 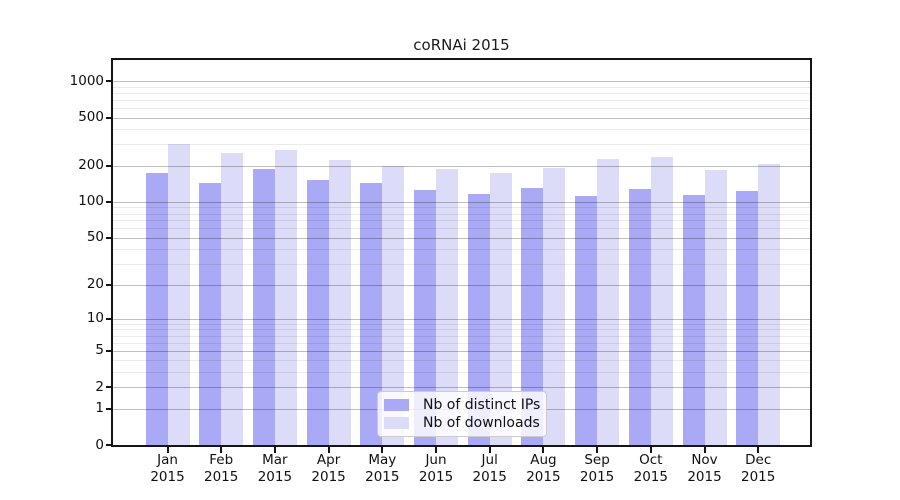 What do you see at coordinates (328, 468) in the screenshot?
I see `x-tick-label-apr: Apr 2015` at bounding box center [328, 468].